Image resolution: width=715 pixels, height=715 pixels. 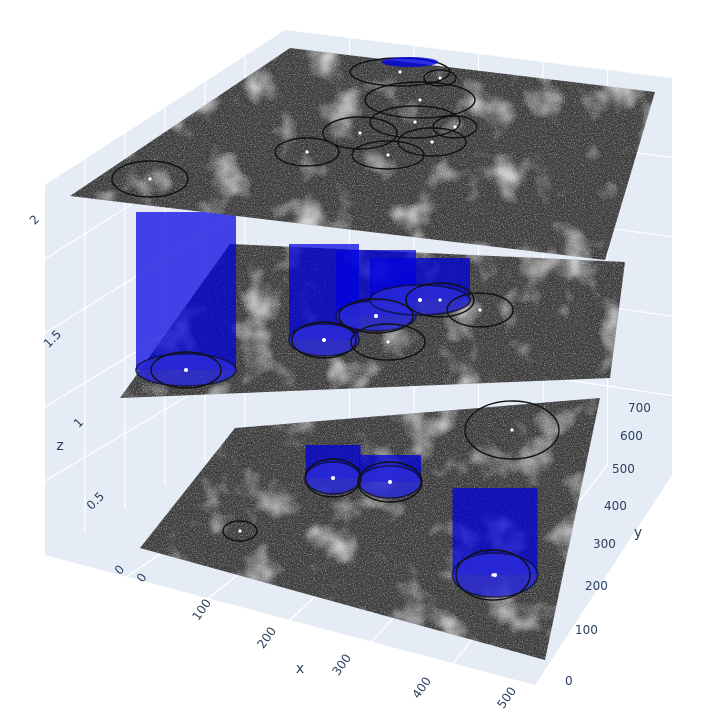 I want to click on y-axis-title: y, so click(x=638, y=533).